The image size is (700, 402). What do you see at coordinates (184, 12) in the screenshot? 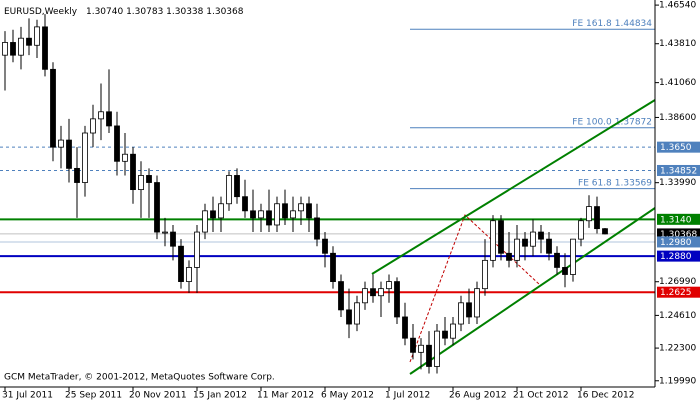
I see `low: 1.30338` at bounding box center [184, 12].